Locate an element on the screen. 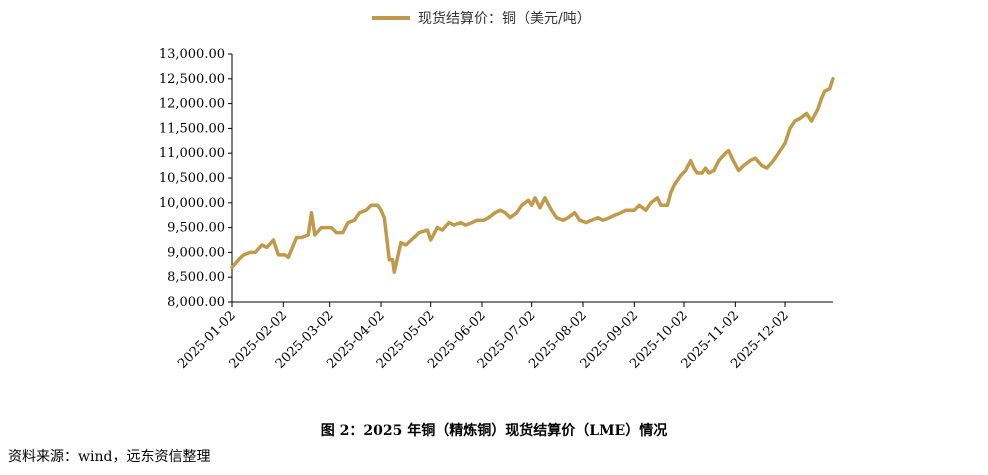 The height and width of the screenshot is (475, 988). y-tick-label: 10,500.00 is located at coordinates (192, 178).